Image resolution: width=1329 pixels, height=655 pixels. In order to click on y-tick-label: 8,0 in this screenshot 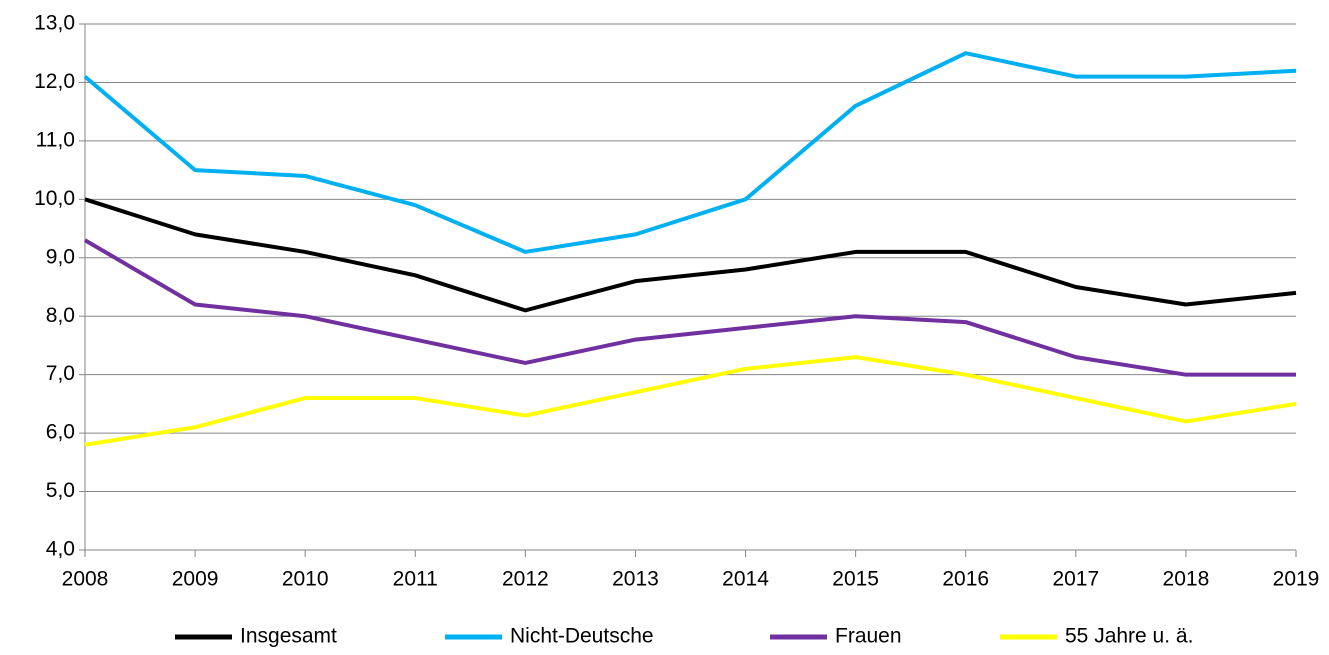, I will do `click(60, 315)`.